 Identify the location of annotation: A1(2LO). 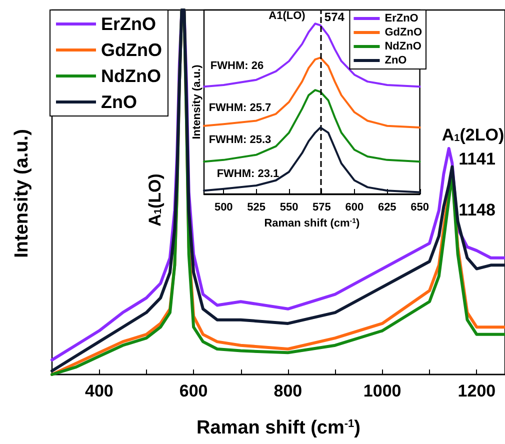
(473, 135).